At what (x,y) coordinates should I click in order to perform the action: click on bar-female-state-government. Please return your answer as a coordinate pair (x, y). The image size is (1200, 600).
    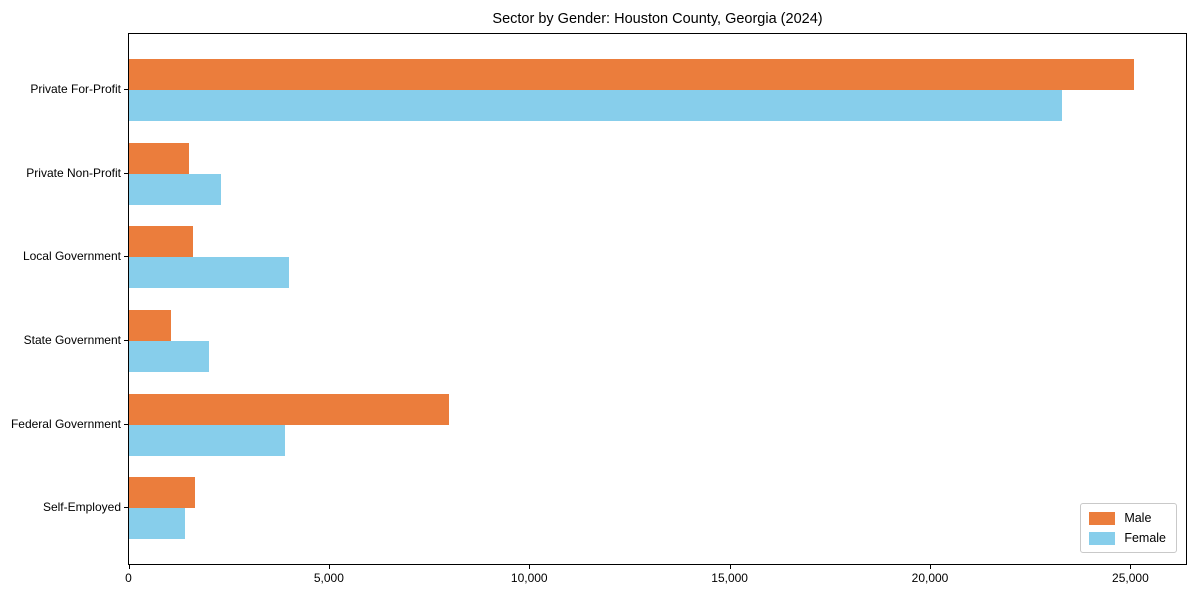
    Looking at the image, I should click on (169, 356).